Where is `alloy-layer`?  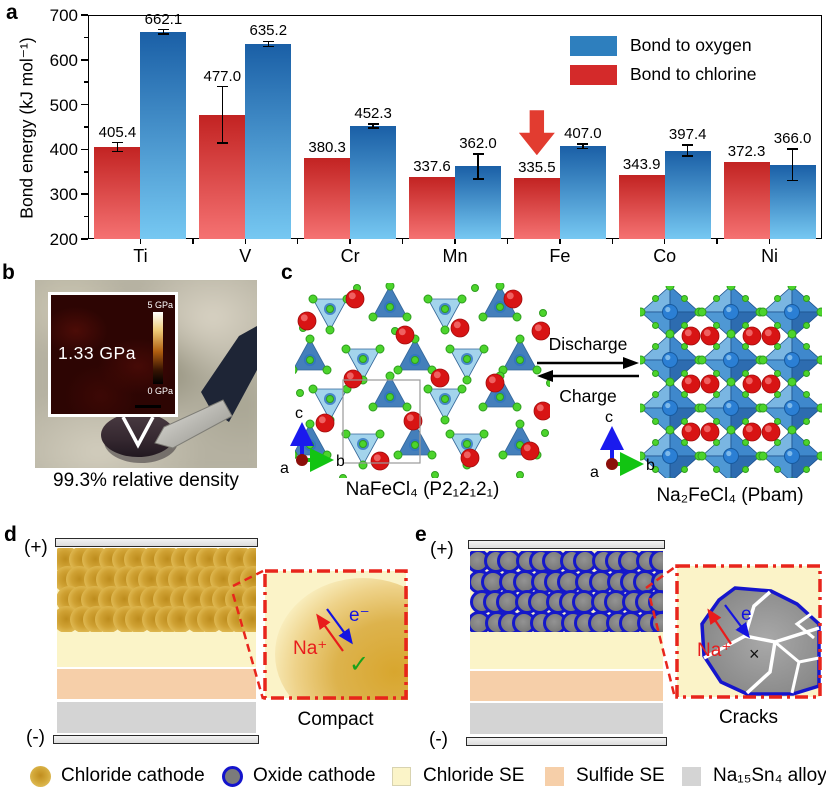
alloy-layer is located at coordinates (156, 717).